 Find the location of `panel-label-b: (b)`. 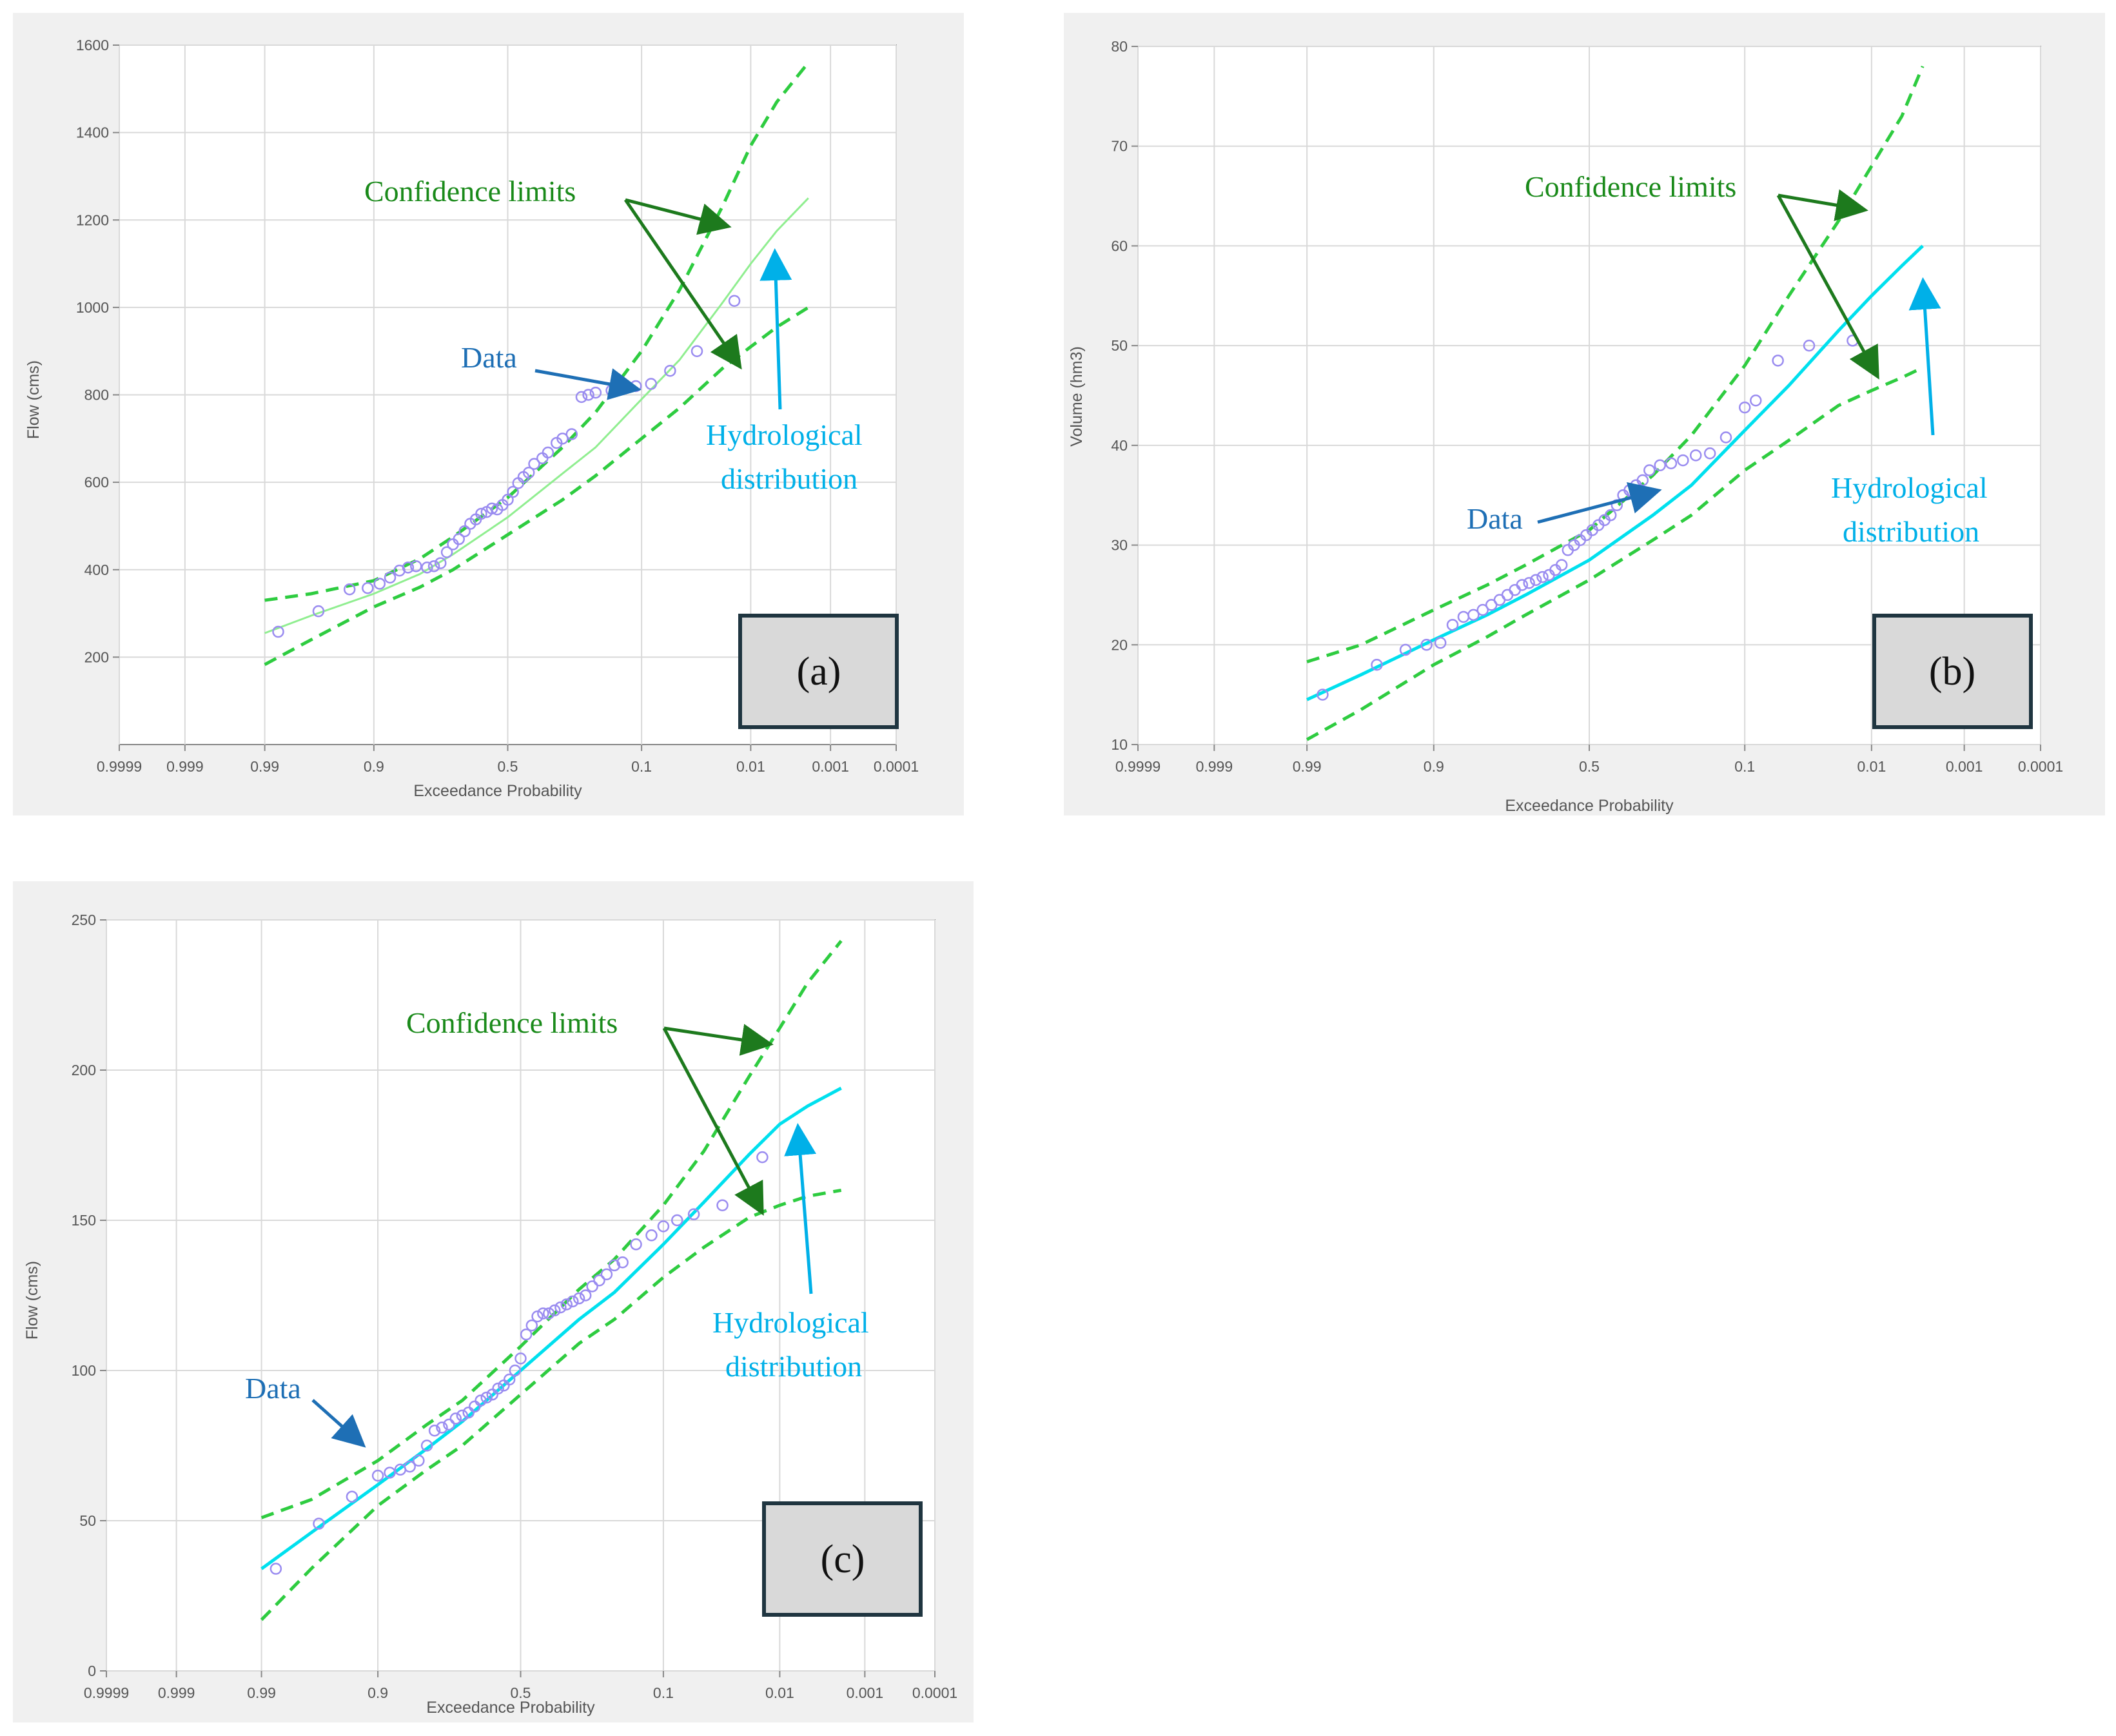

panel-label-b: (b) is located at coordinates (1952, 672).